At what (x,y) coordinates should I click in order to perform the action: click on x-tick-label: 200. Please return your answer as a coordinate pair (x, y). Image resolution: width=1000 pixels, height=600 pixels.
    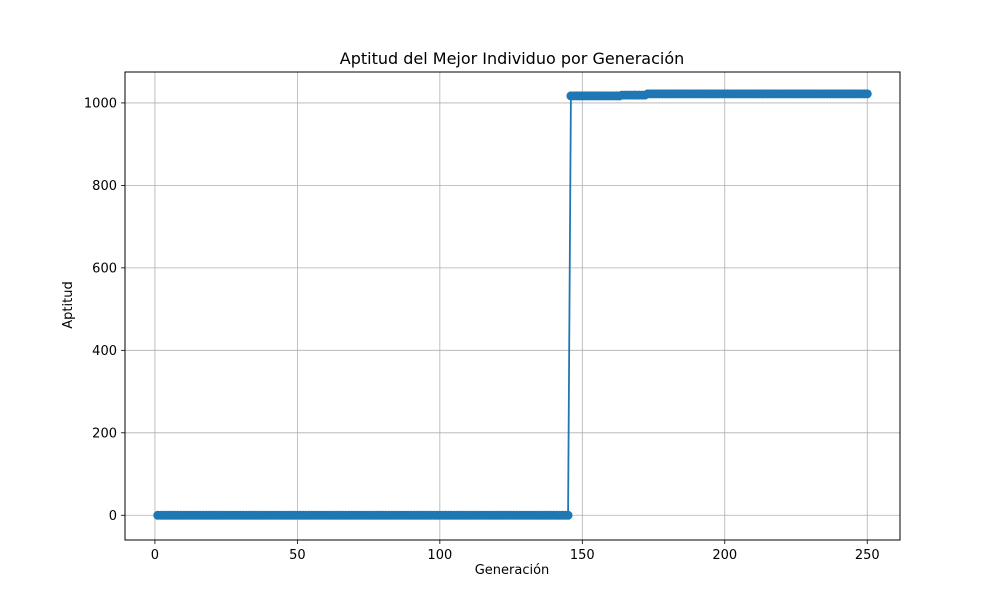
    Looking at the image, I should click on (724, 555).